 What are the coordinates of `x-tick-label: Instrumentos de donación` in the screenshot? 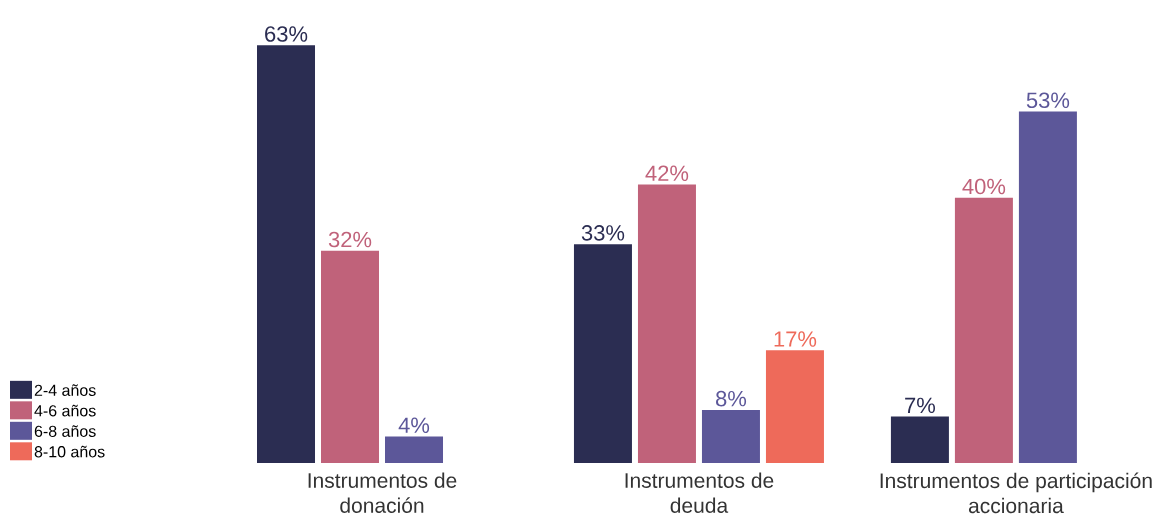 It's located at (382, 492).